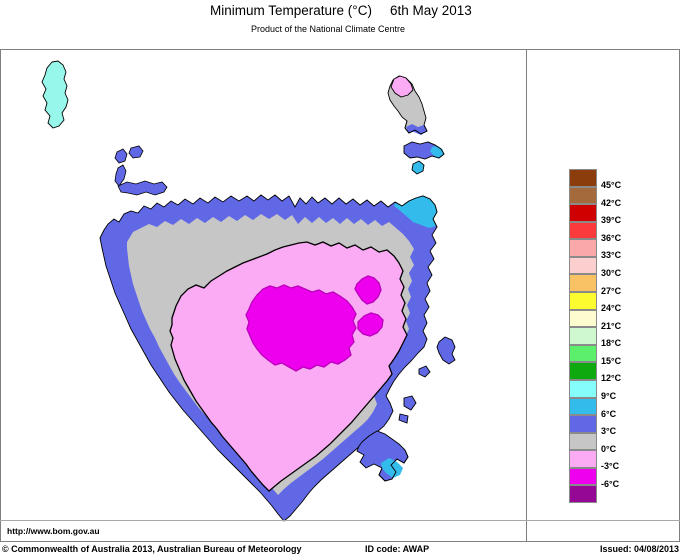  What do you see at coordinates (639, 549) in the screenshot?
I see `issued-date-text: Issued: 04/08/2013` at bounding box center [639, 549].